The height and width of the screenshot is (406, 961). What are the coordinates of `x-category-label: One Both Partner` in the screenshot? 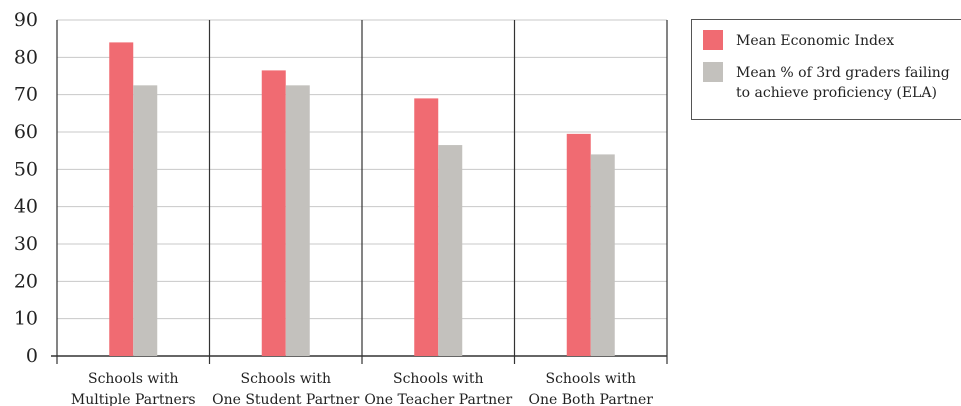 It's located at (591, 399).